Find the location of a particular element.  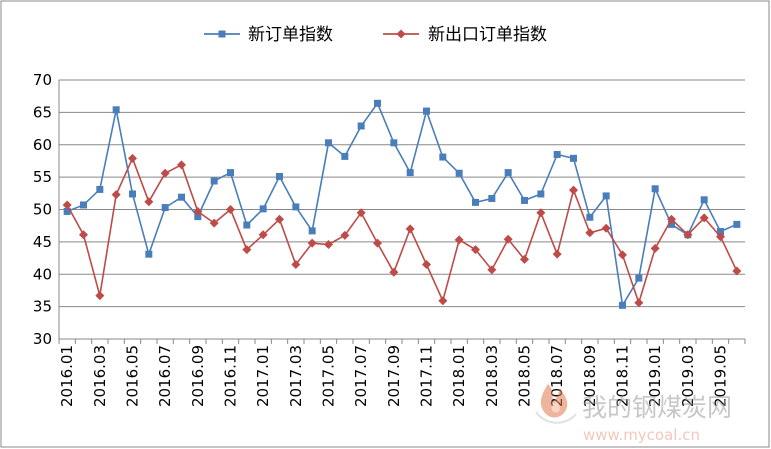

x-tick-label: 2016.01 is located at coordinates (67, 376).